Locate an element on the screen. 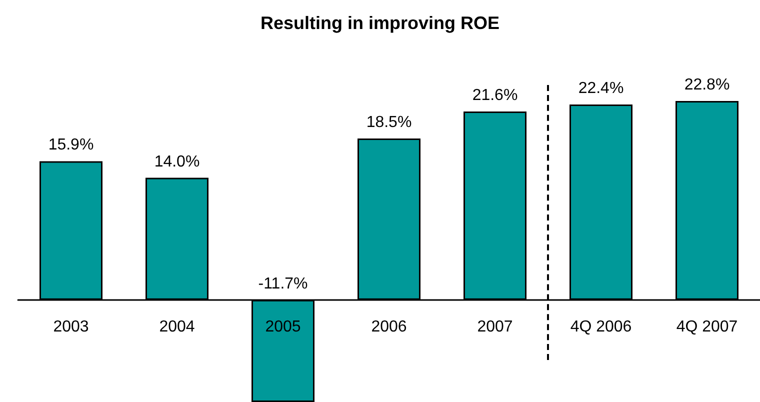 The image size is (760, 402). x-tick-label: 2004 is located at coordinates (177, 327).